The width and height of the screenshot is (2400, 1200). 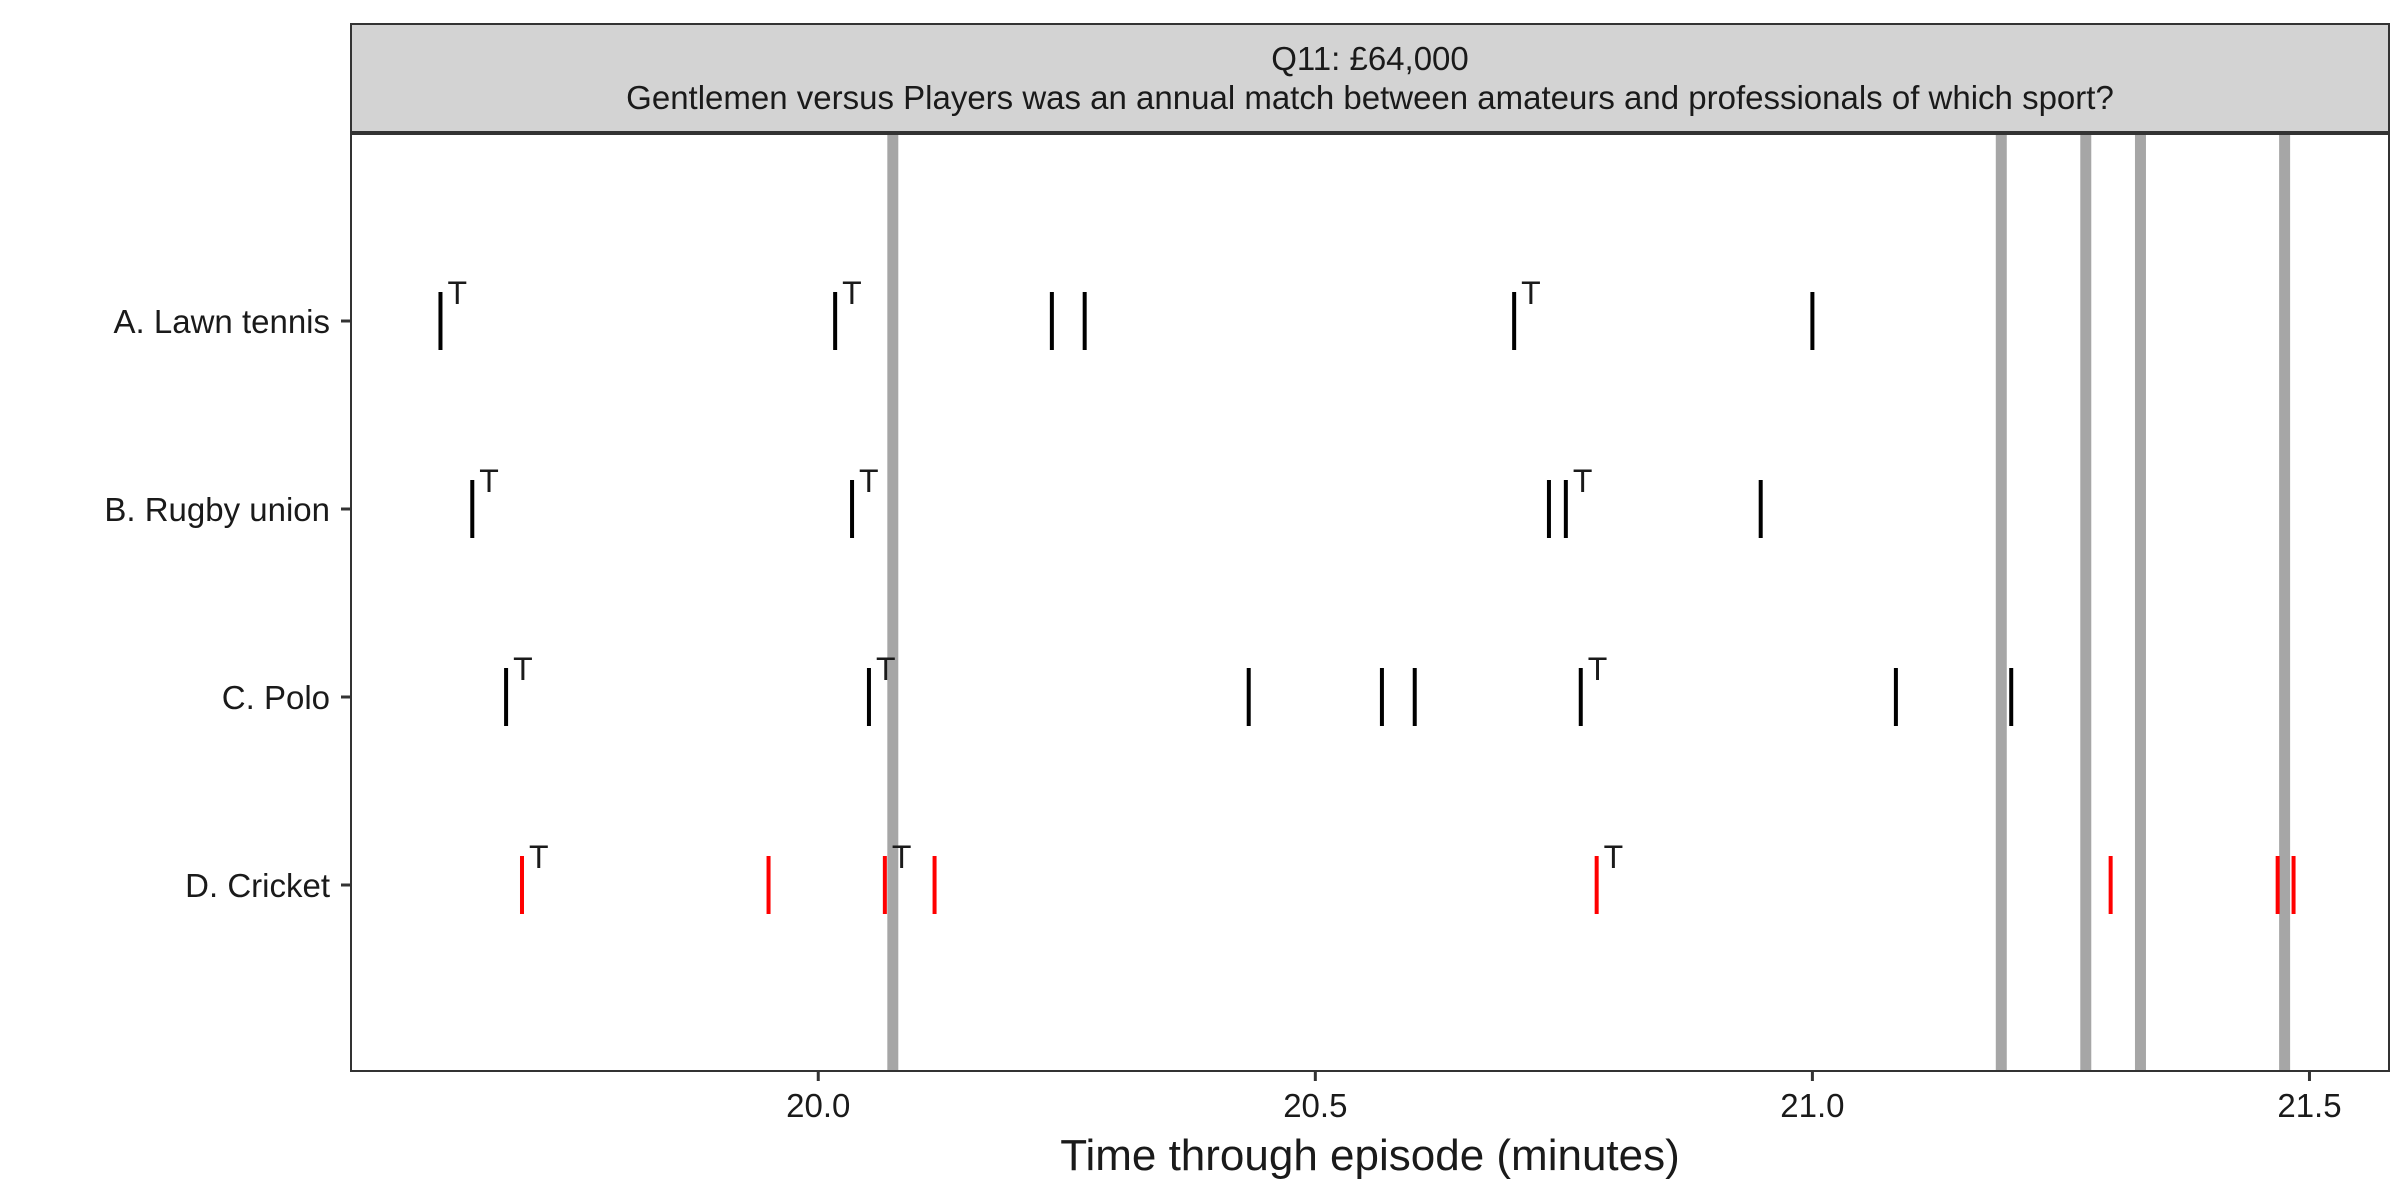 I want to click on event-t-label-c-polo-6: T, so click(x=1598, y=669).